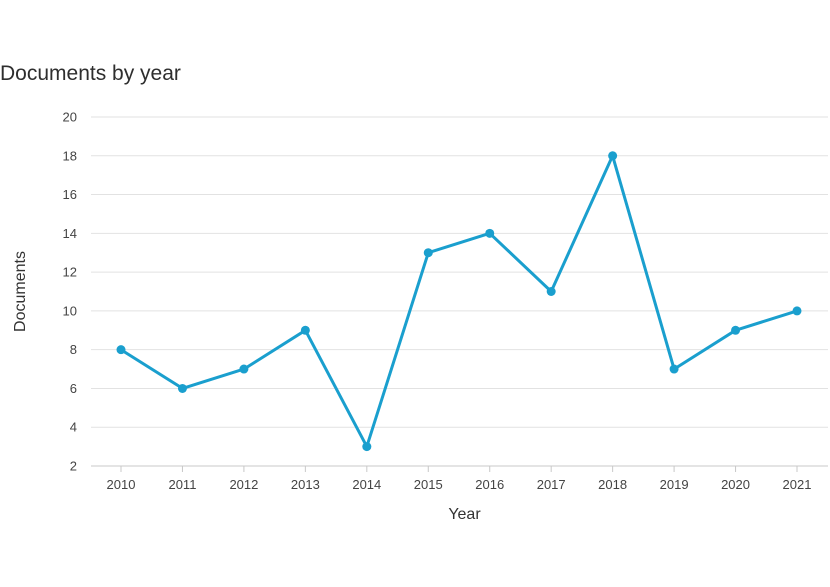  What do you see at coordinates (489, 484) in the screenshot?
I see `x-tick-label: 2016` at bounding box center [489, 484].